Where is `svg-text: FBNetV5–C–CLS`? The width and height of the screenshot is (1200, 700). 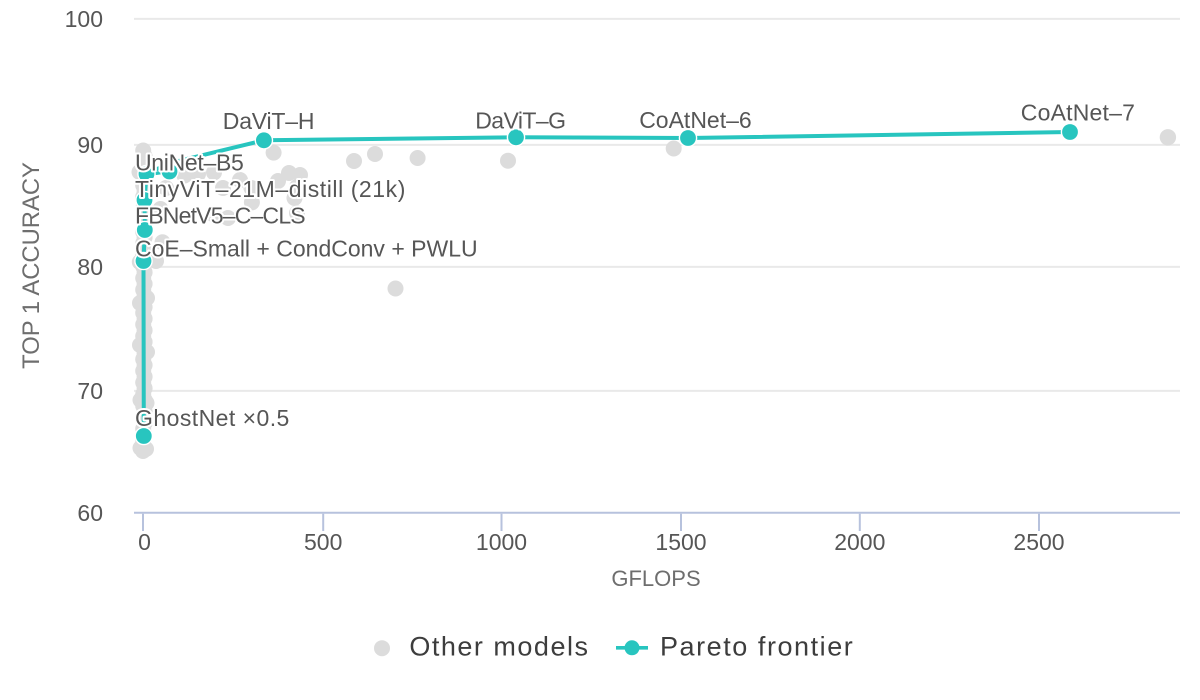 svg-text: FBNetV5–C–CLS is located at coordinates (220, 216).